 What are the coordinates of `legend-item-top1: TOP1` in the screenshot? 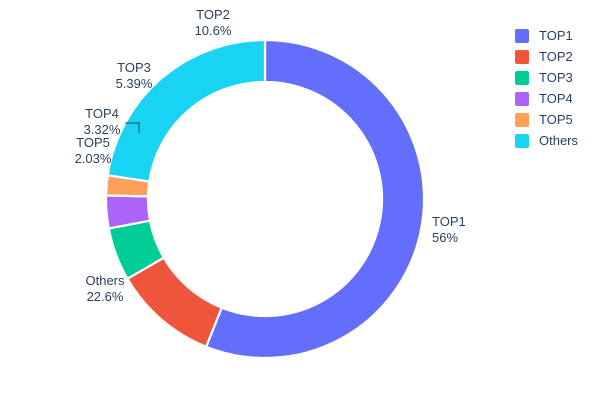 It's located at (546, 36).